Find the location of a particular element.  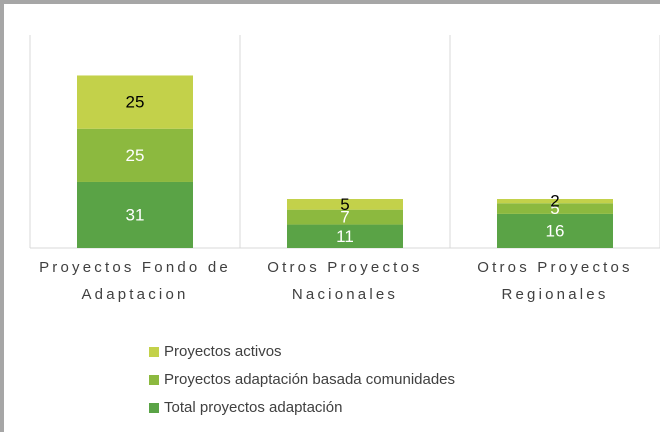

x-tick-label: Proyectos Fondo de Adaptacion is located at coordinates (135, 281).